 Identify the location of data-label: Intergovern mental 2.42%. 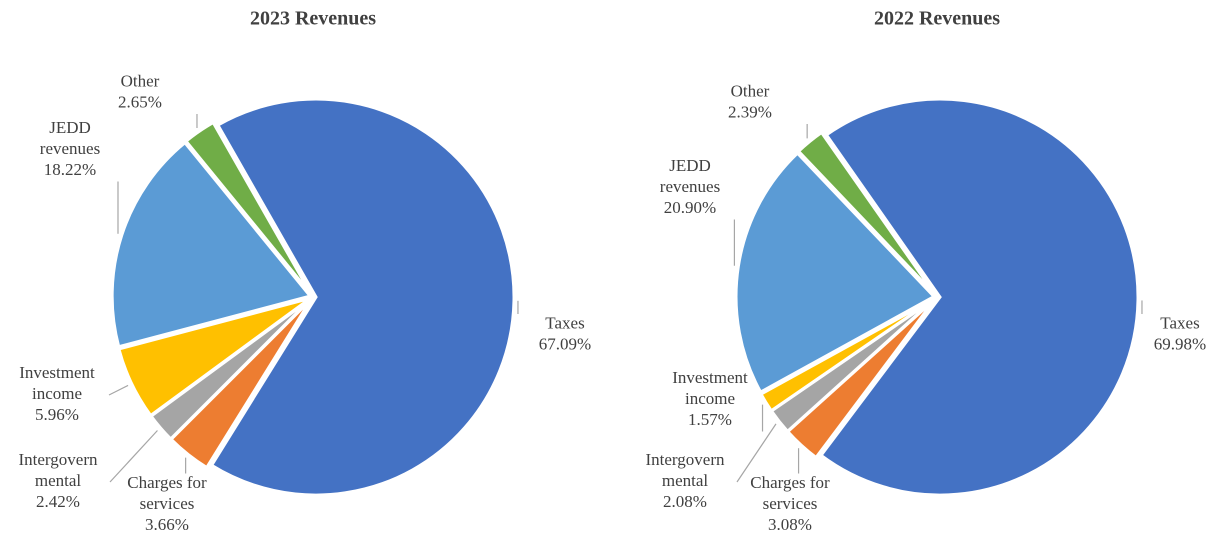
(58, 480).